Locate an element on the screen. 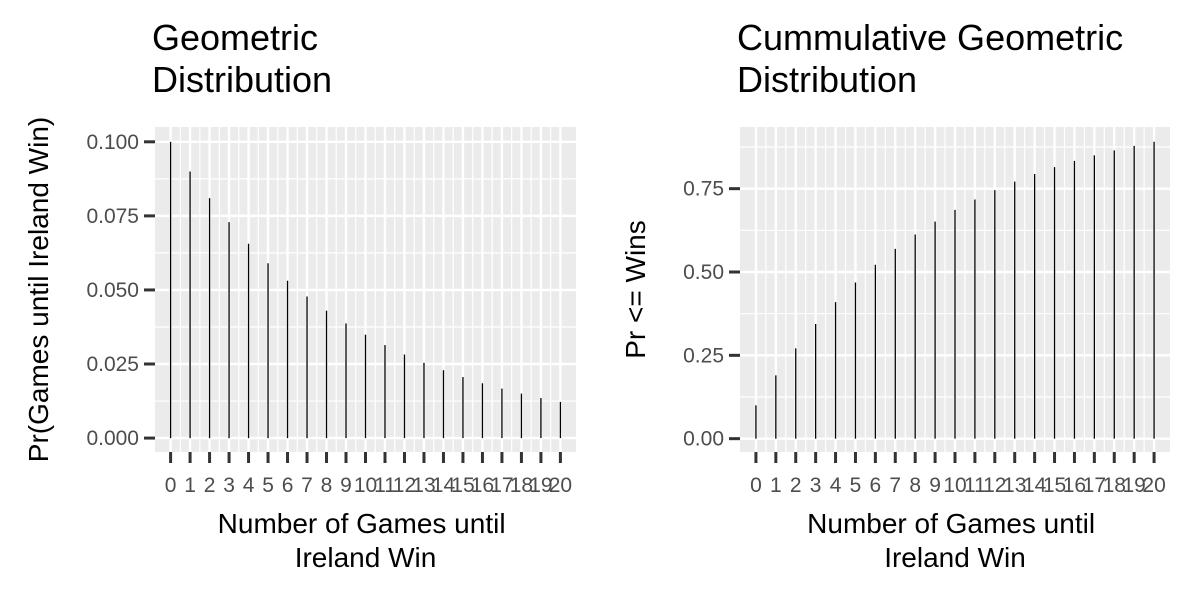  y-axis-ticks: 0.000 0.025 0.050 0.075 0.100 is located at coordinates (120, 290).